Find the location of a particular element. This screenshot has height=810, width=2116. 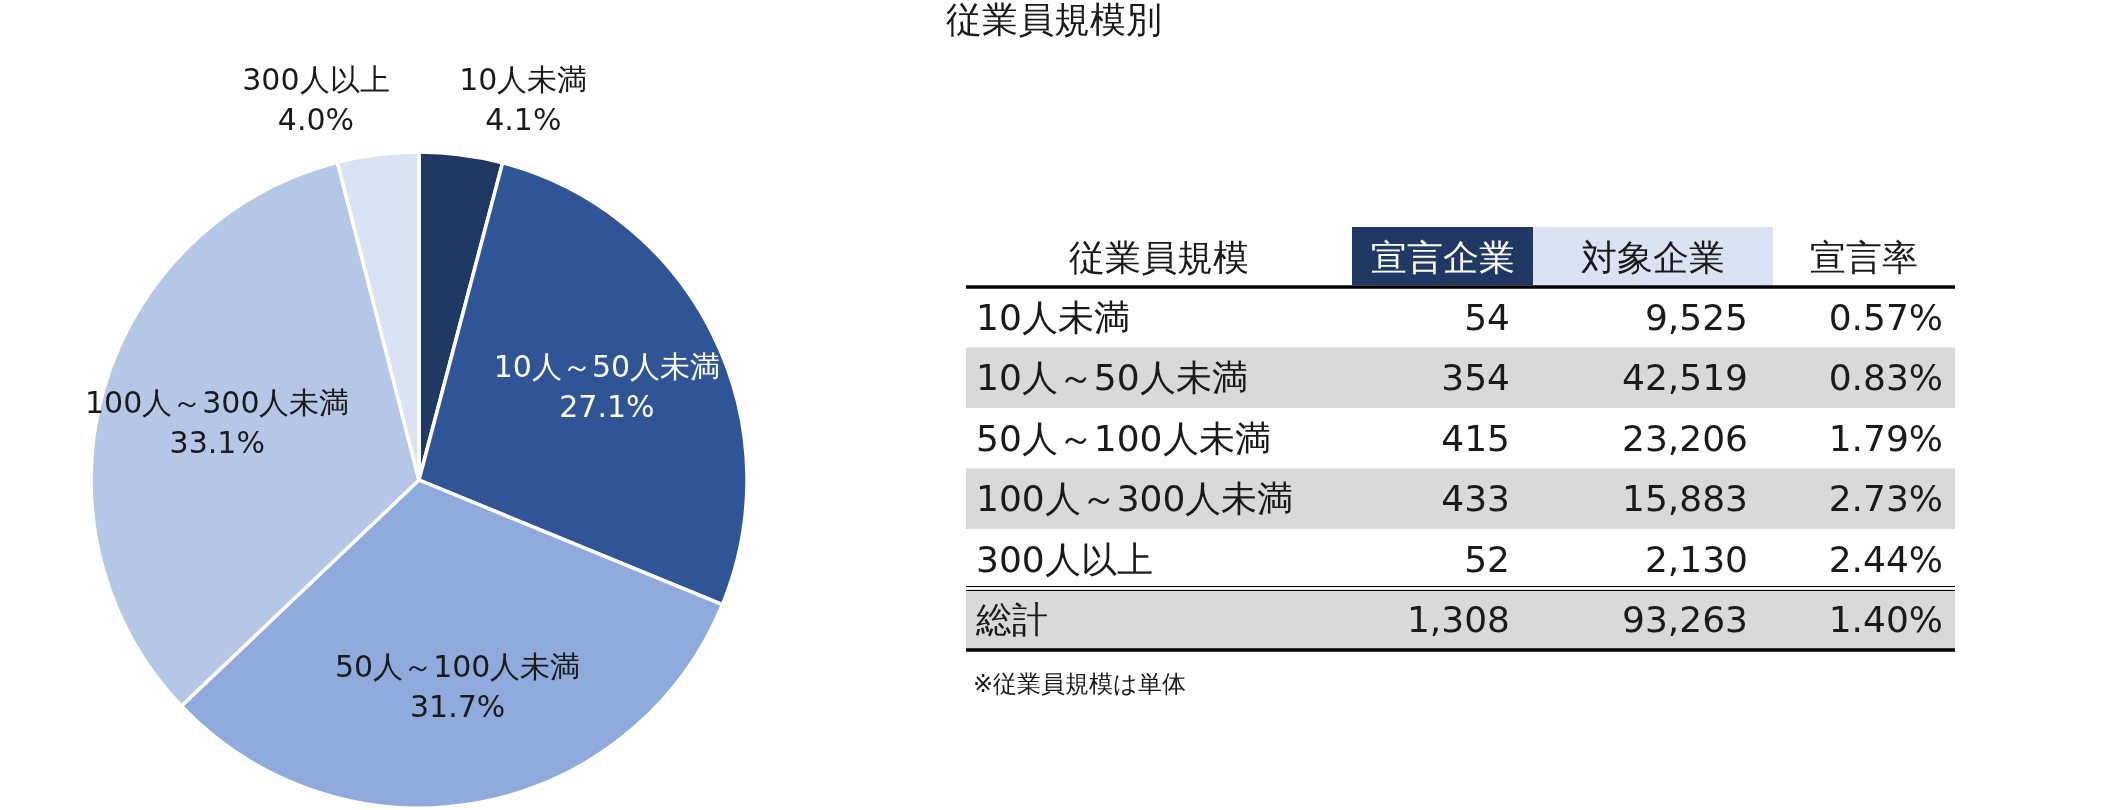

data-label: 27.1% is located at coordinates (607, 406).